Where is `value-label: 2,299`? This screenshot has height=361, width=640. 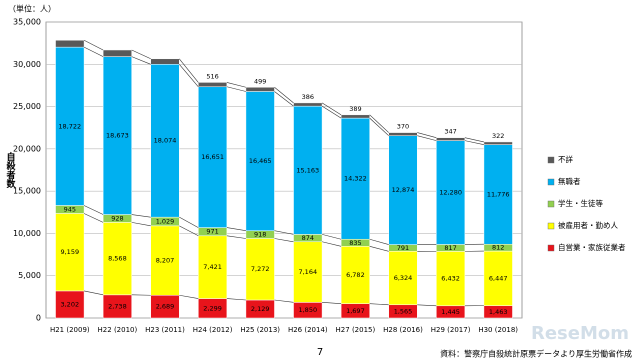
value-label: 2,299 is located at coordinates (212, 308).